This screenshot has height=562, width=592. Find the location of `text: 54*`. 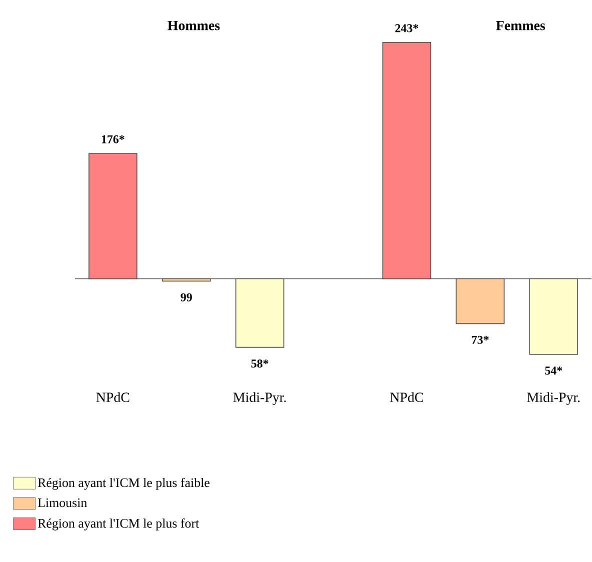

text: 54* is located at coordinates (553, 370).